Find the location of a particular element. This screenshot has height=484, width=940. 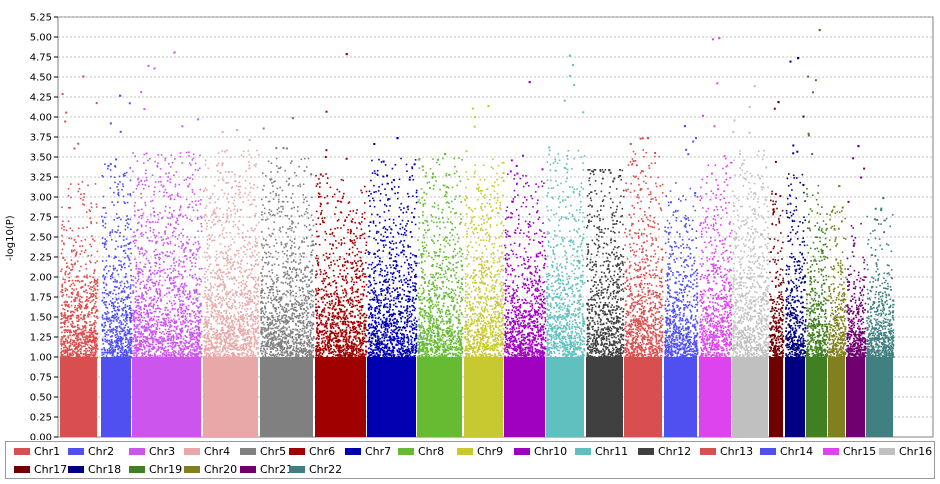

series-chr1 is located at coordinates (79, 256).